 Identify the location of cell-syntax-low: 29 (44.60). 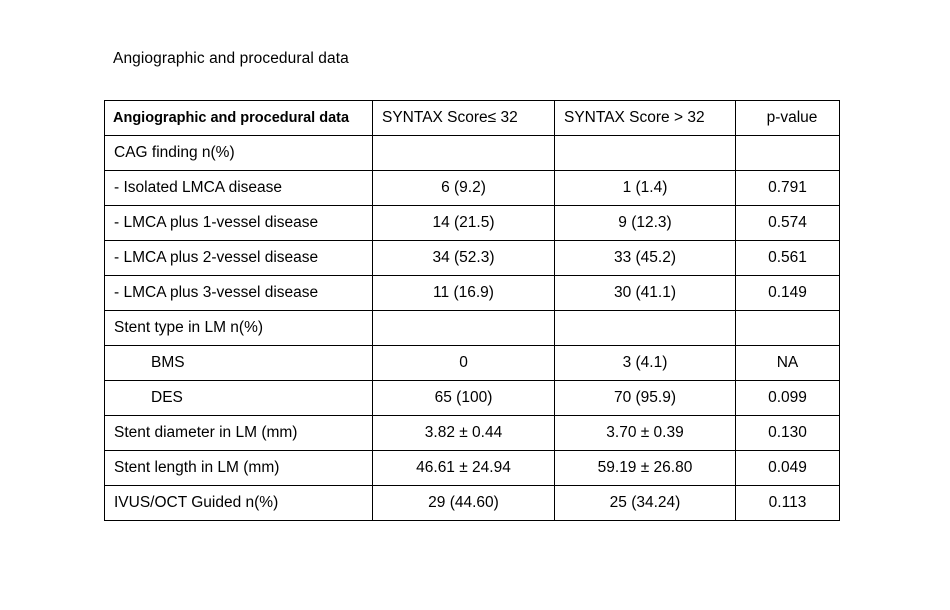
(463, 503).